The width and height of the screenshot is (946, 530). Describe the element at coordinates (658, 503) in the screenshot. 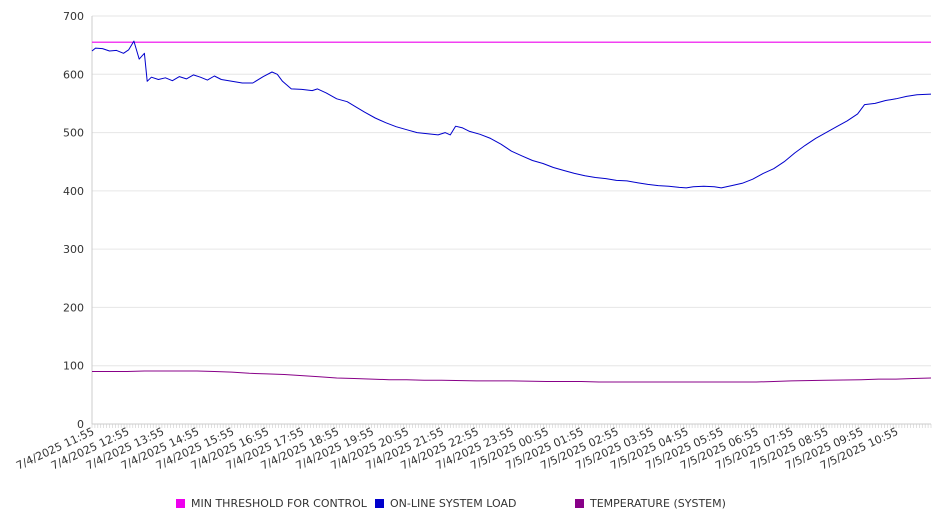

I see `legend-label-temperature: TEMPERATURE (SYSTEM)` at that location.